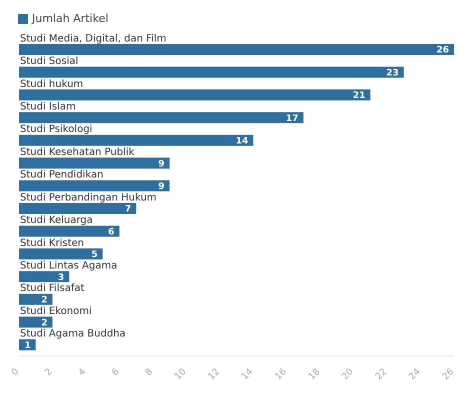 The height and width of the screenshot is (394, 474). What do you see at coordinates (348, 374) in the screenshot?
I see `x-tick-label: 20` at bounding box center [348, 374].